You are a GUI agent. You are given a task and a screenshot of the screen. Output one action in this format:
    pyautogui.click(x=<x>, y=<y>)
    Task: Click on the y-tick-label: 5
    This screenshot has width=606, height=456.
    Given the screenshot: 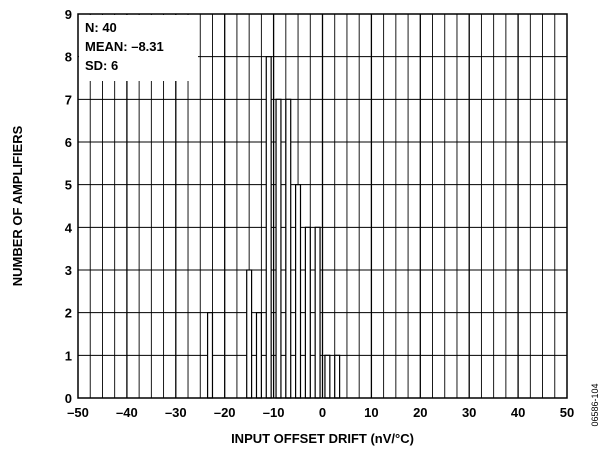 What is the action you would take?
    pyautogui.click(x=68, y=185)
    